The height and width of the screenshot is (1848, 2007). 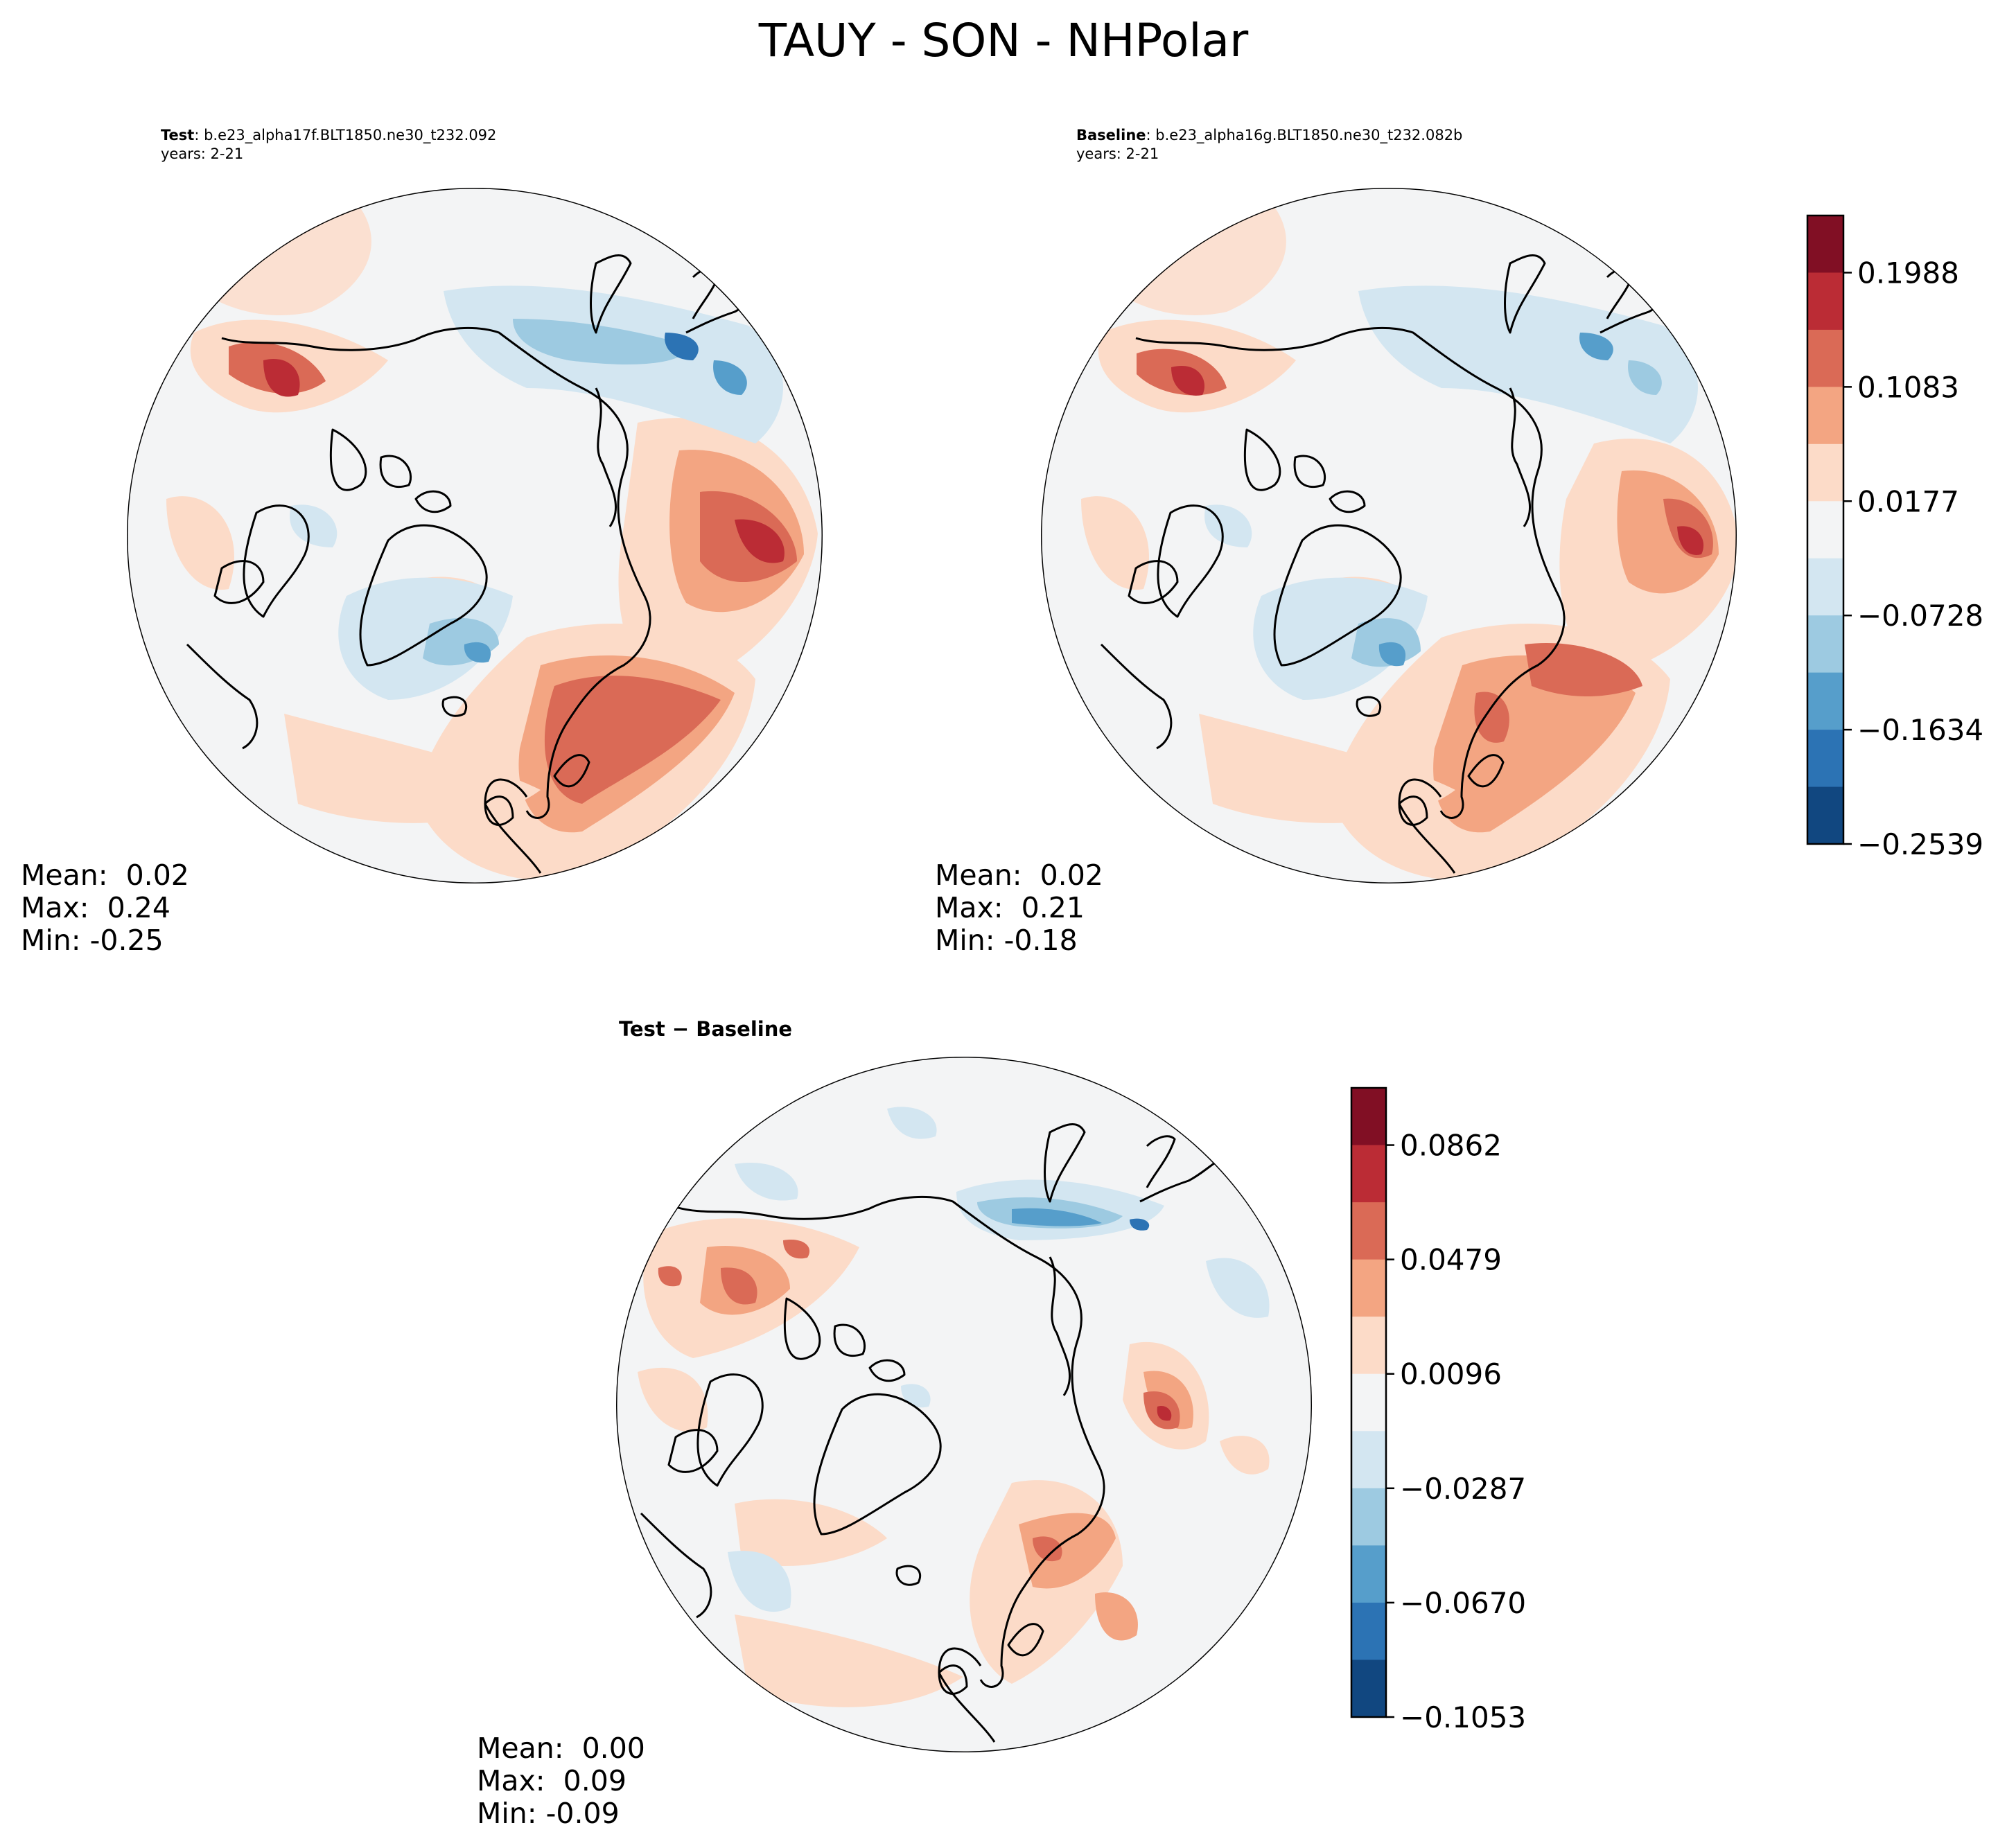 What do you see at coordinates (1908, 387) in the screenshot?
I see `colorbar-main-tick-label: 0.1083` at bounding box center [1908, 387].